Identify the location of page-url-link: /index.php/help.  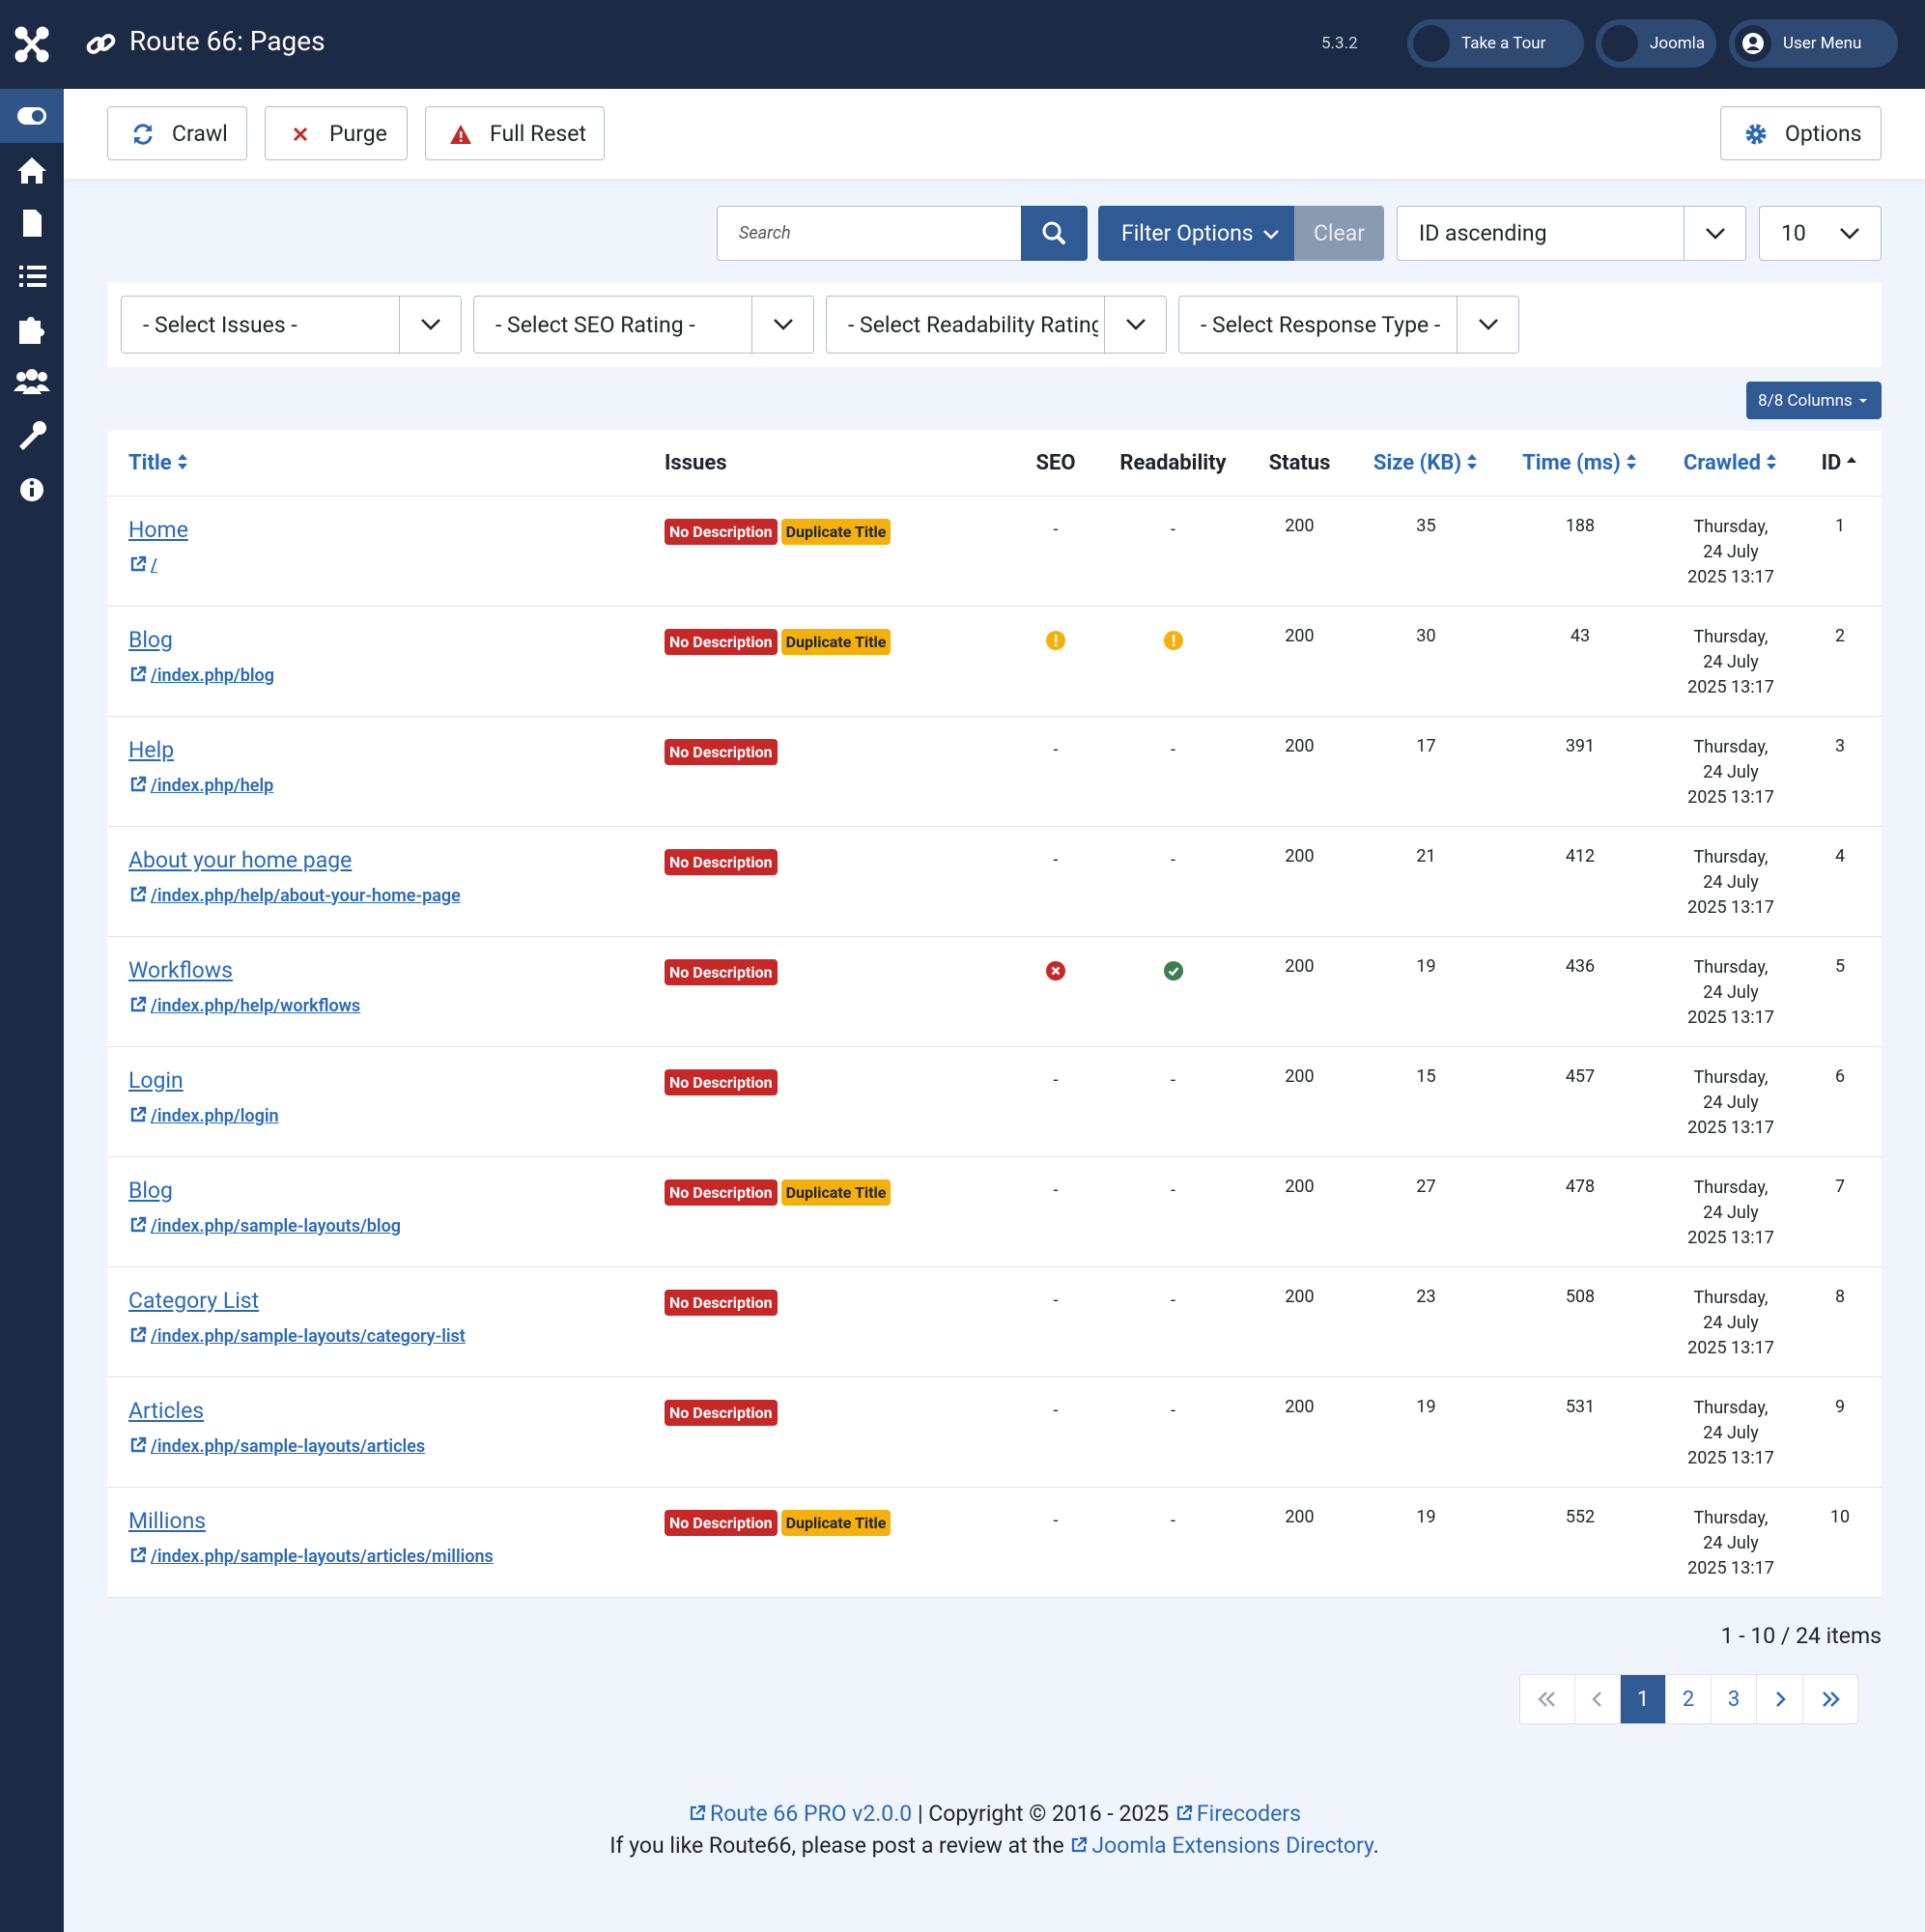
(201, 785).